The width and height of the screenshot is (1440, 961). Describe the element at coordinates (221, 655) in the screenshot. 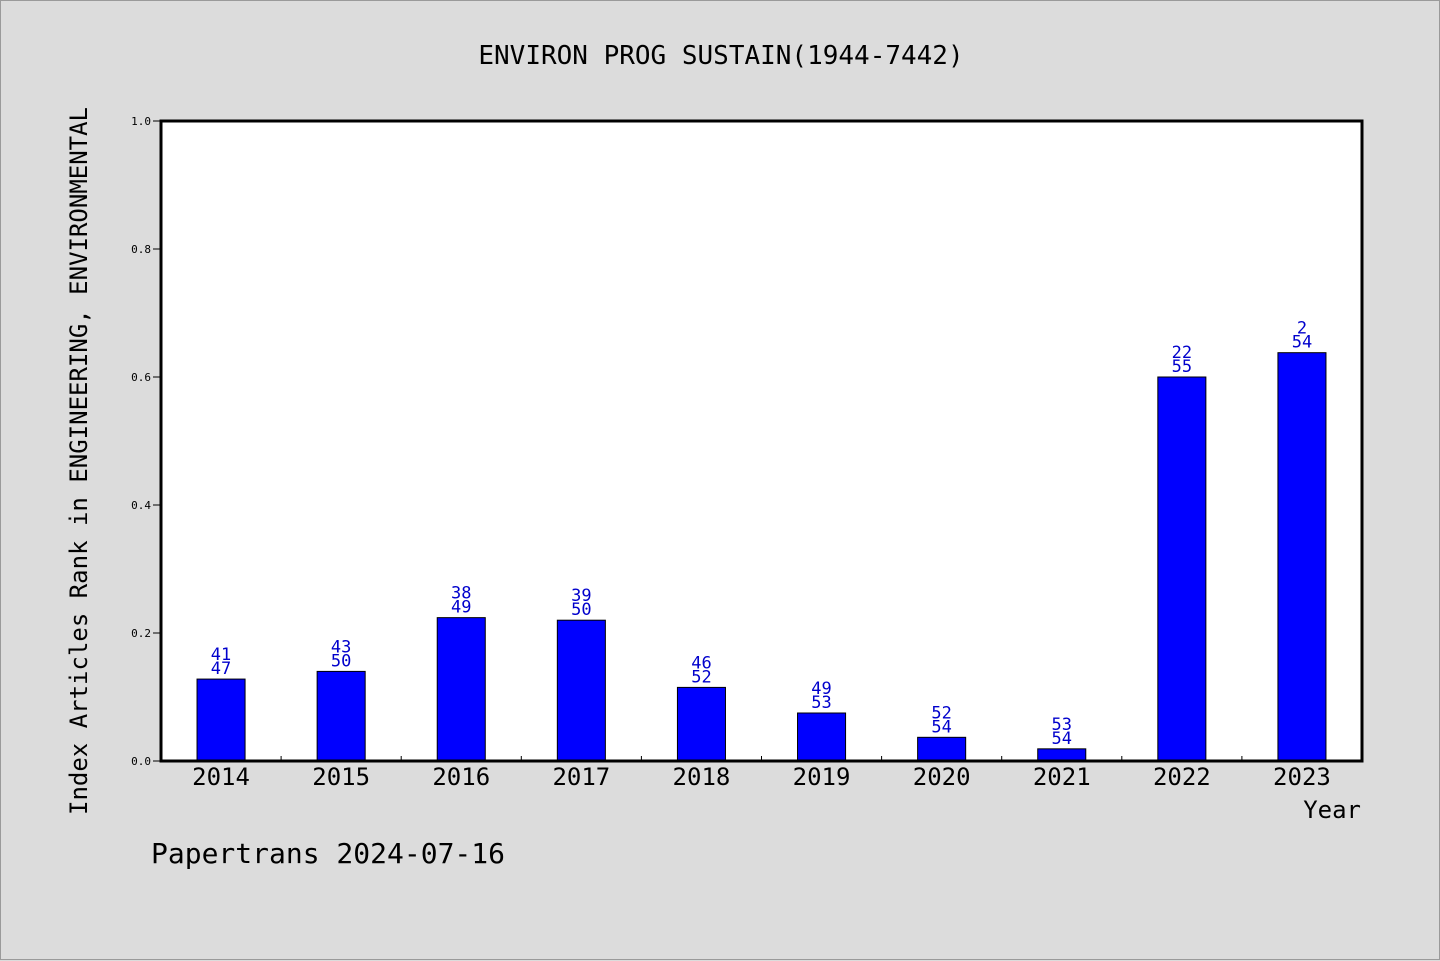

I see `data-label-top: 41` at that location.